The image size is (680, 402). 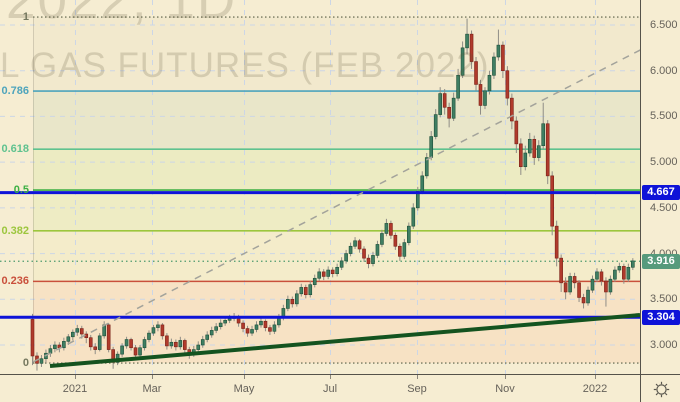 What do you see at coordinates (25, 17) in the screenshot?
I see `fib-label-1: 1` at bounding box center [25, 17].